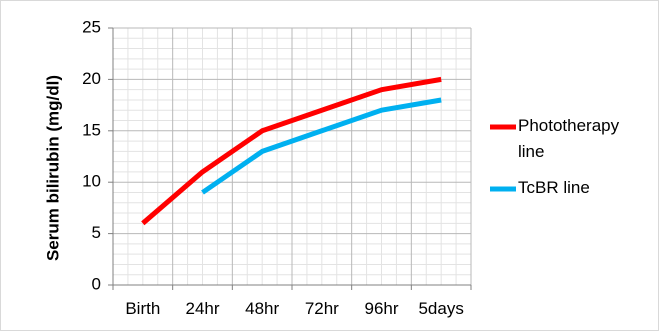 The image size is (659, 332). What do you see at coordinates (91, 181) in the screenshot?
I see `y-tick-label: 10` at bounding box center [91, 181].